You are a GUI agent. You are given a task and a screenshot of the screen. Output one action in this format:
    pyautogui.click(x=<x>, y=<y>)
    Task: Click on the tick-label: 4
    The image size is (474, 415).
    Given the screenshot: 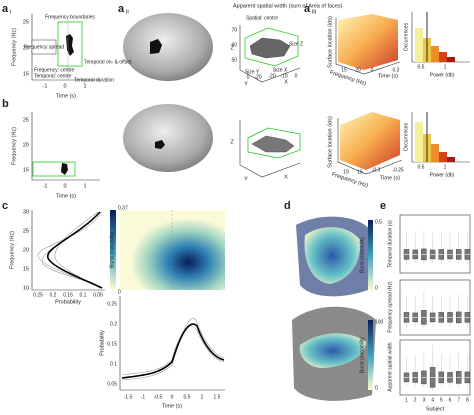 What is the action you would take?
    pyautogui.click(x=432, y=400)
    